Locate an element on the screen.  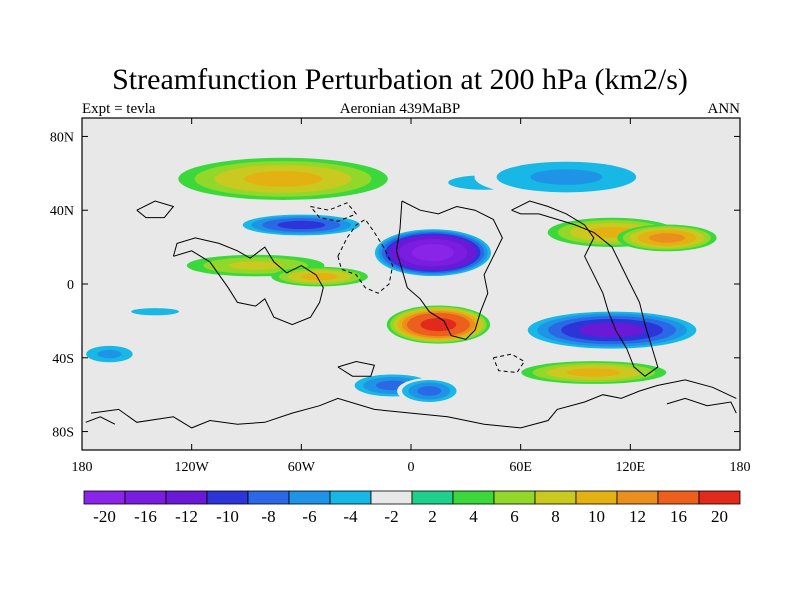
colorbar: -20 -16 -12 -10 -8 -6 -4 -2 2 4 6 8 10 12 16 20 is located at coordinates (412, 508).